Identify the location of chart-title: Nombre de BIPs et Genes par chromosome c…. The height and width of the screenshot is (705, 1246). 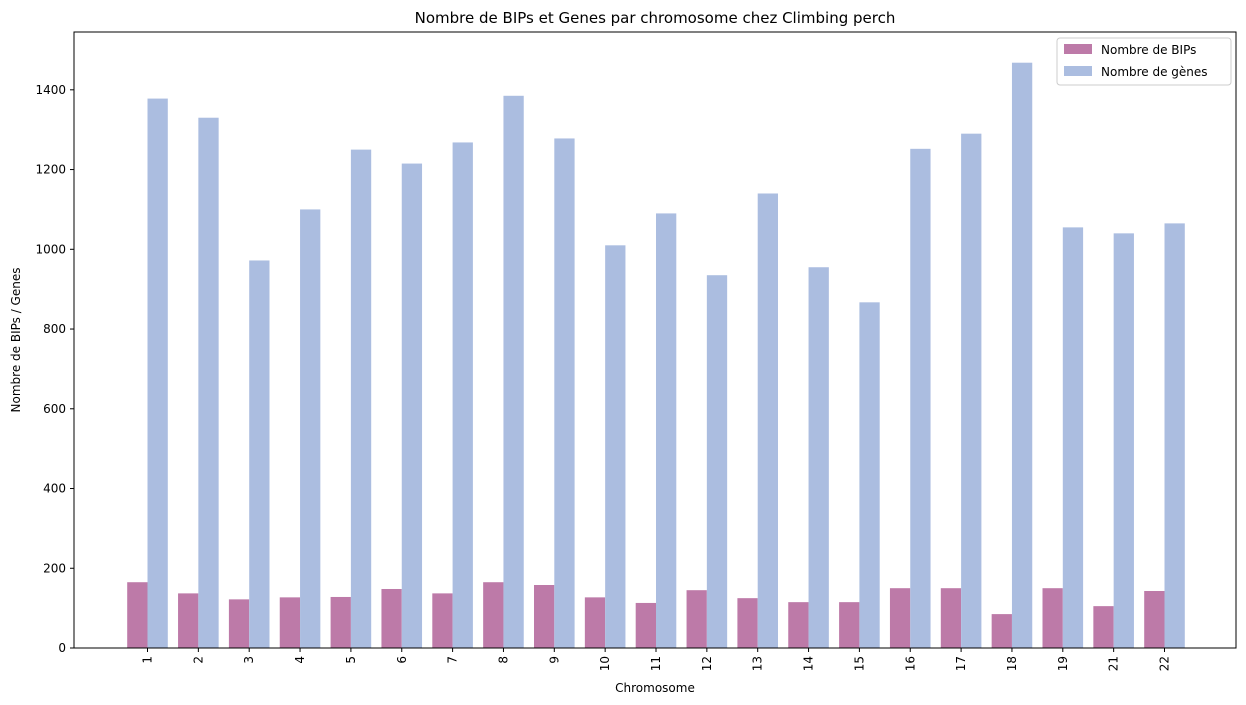
(655, 18).